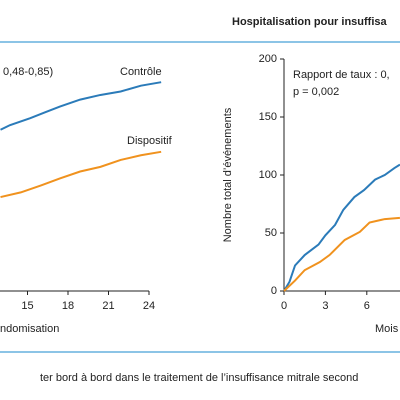  I want to click on x-tick-label: 24, so click(149, 306).